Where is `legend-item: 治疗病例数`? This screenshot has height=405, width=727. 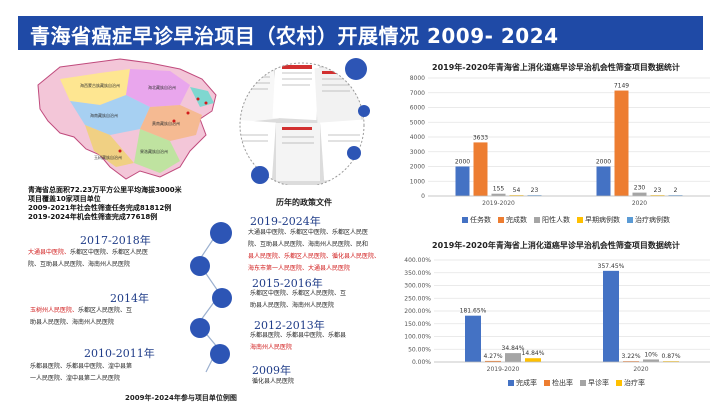 legend-item: 治疗病例数 is located at coordinates (648, 220).